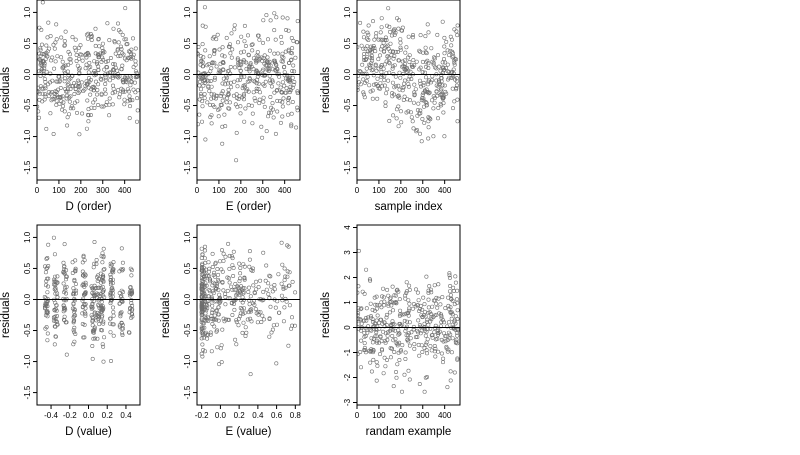 Image resolution: width=800 pixels, height=455 pixels. Describe the element at coordinates (347, 105) in the screenshot. I see `y-tick-label: -0.5` at that location.